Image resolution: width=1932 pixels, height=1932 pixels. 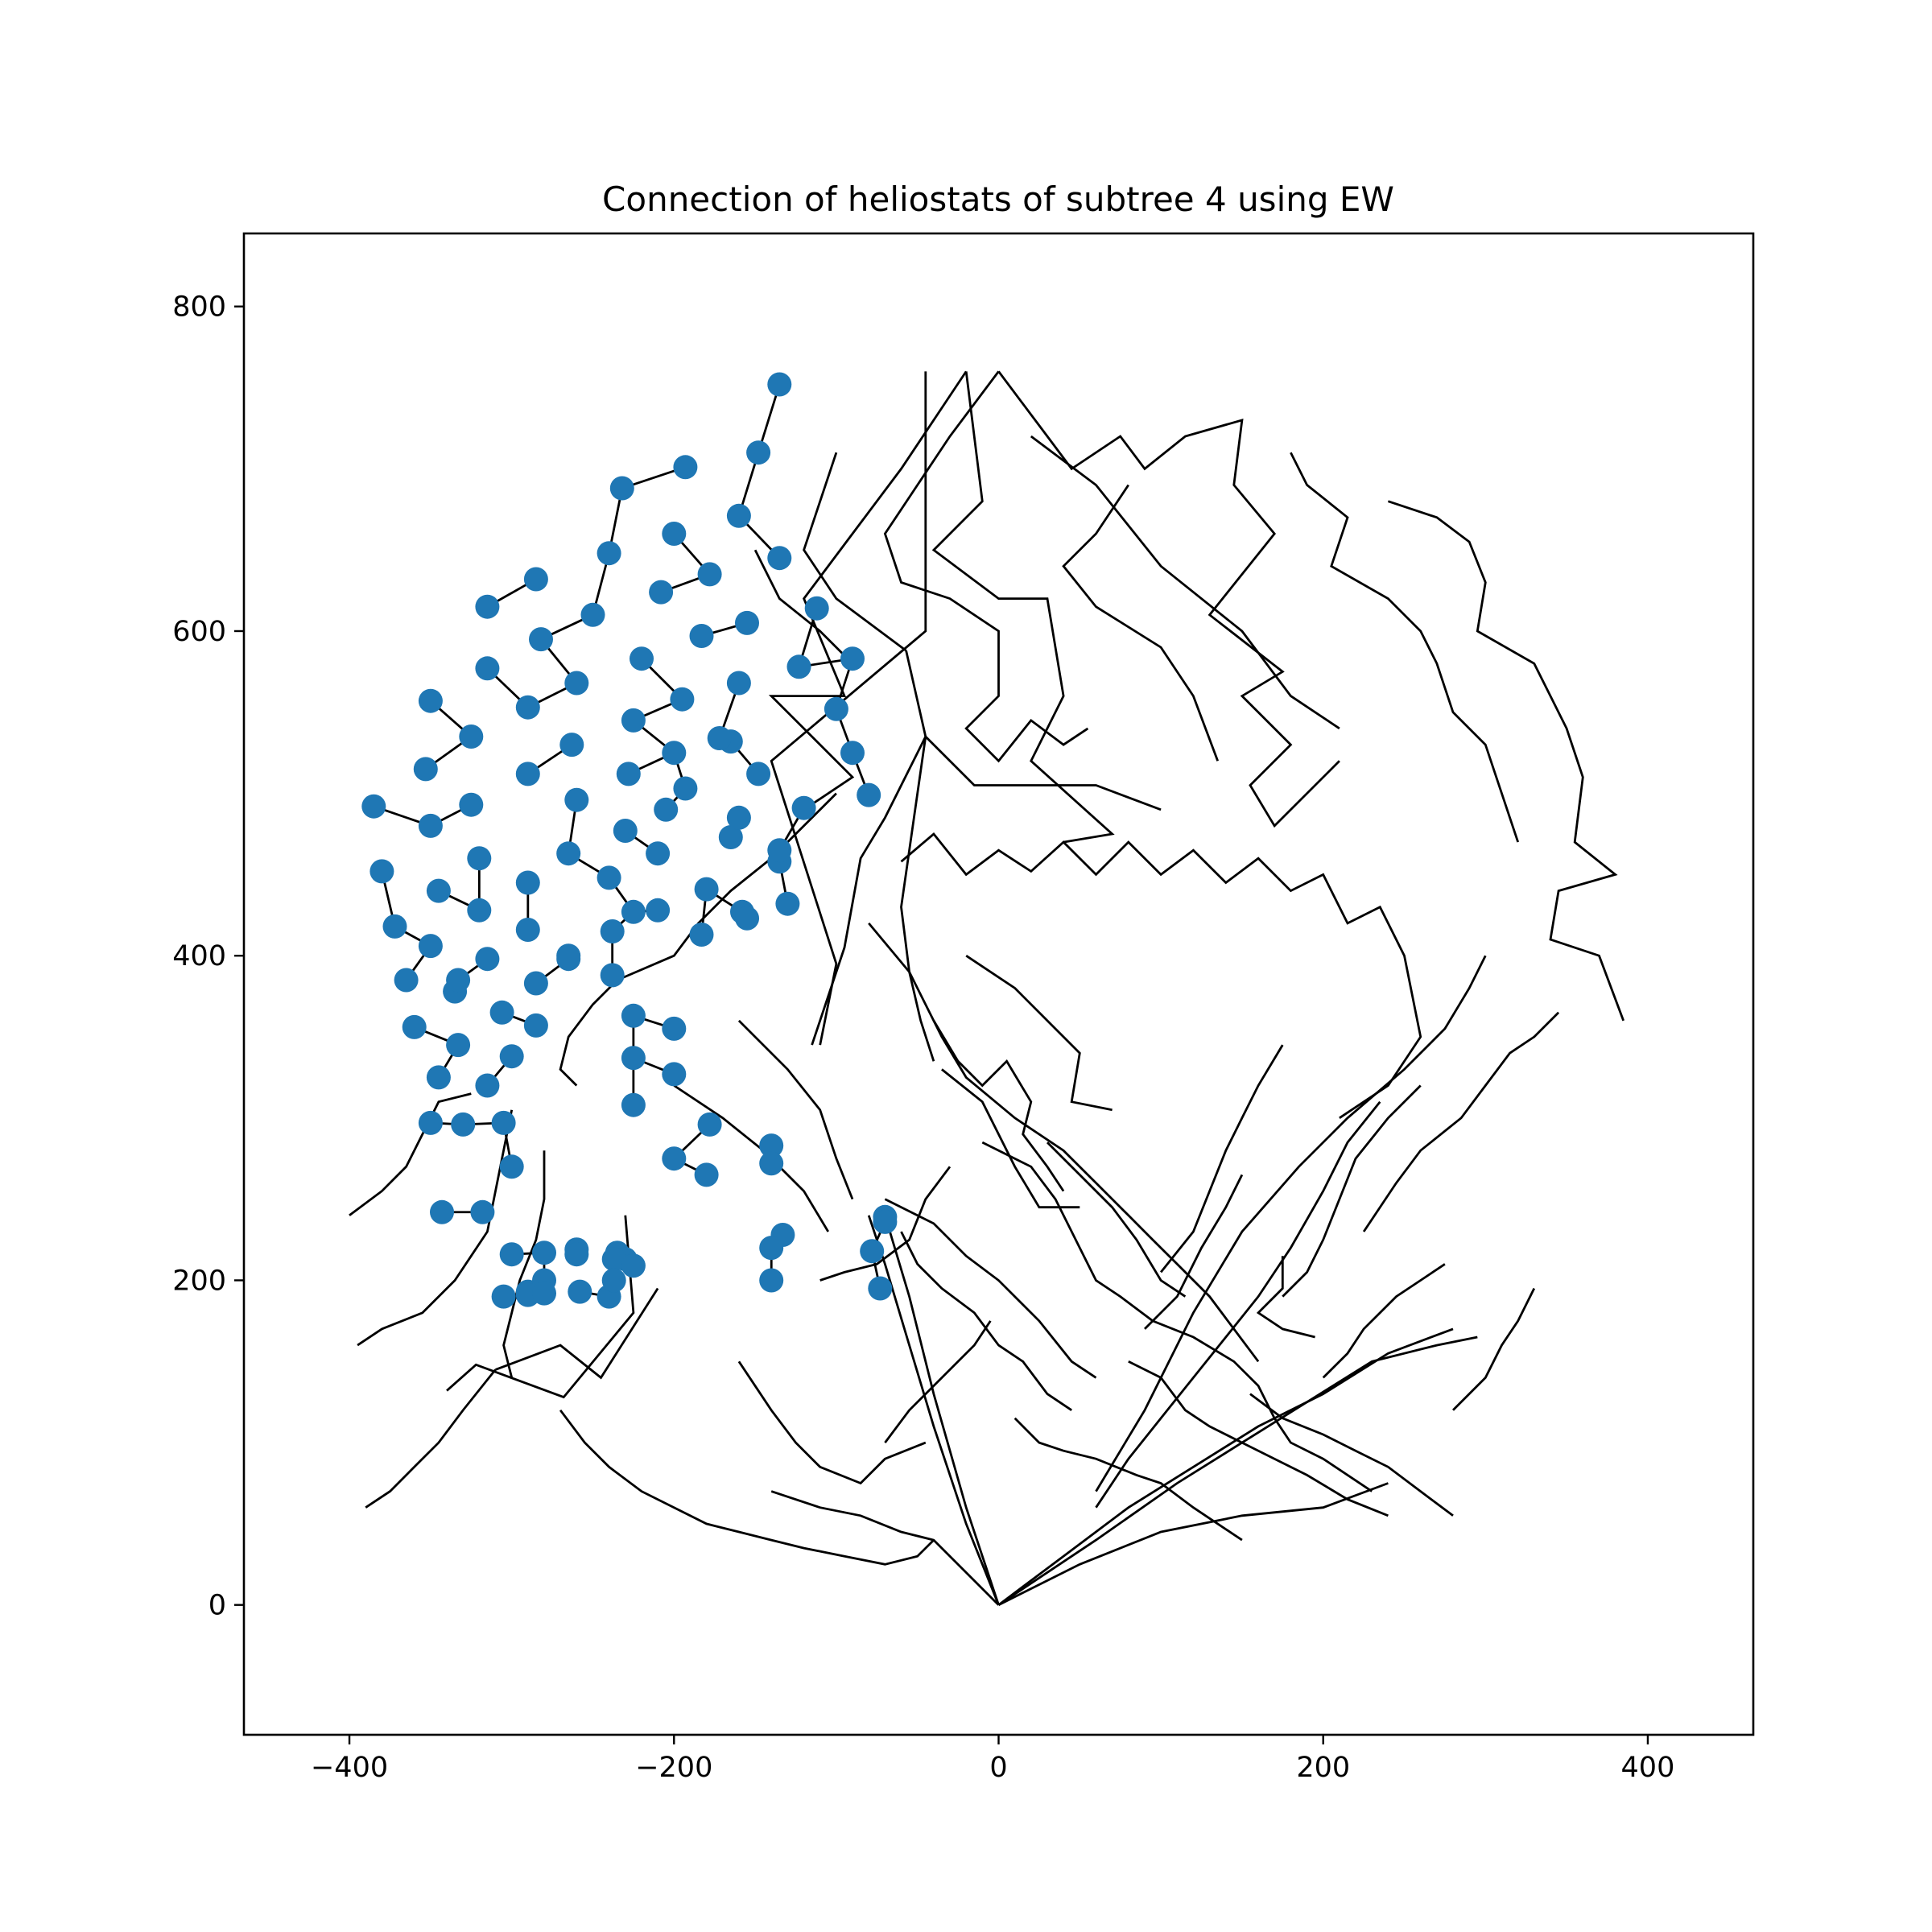 I want to click on x-tick-label: −200, so click(x=673, y=1768).